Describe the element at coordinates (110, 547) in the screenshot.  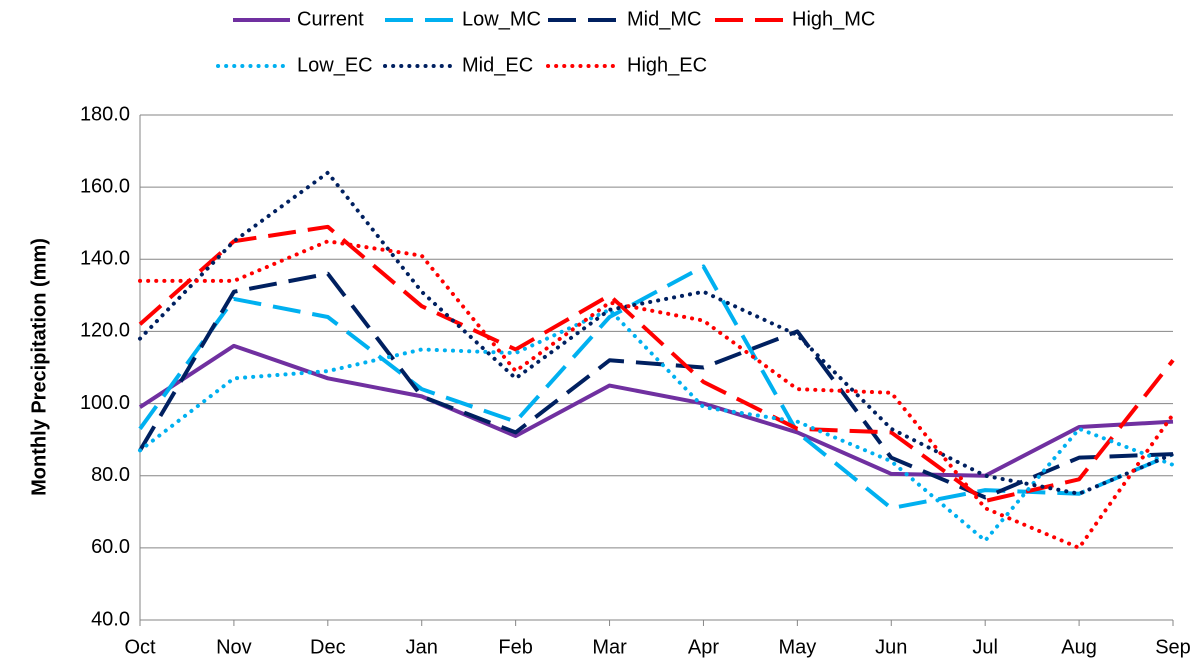
I see `y-tick-label: 60.0` at that location.